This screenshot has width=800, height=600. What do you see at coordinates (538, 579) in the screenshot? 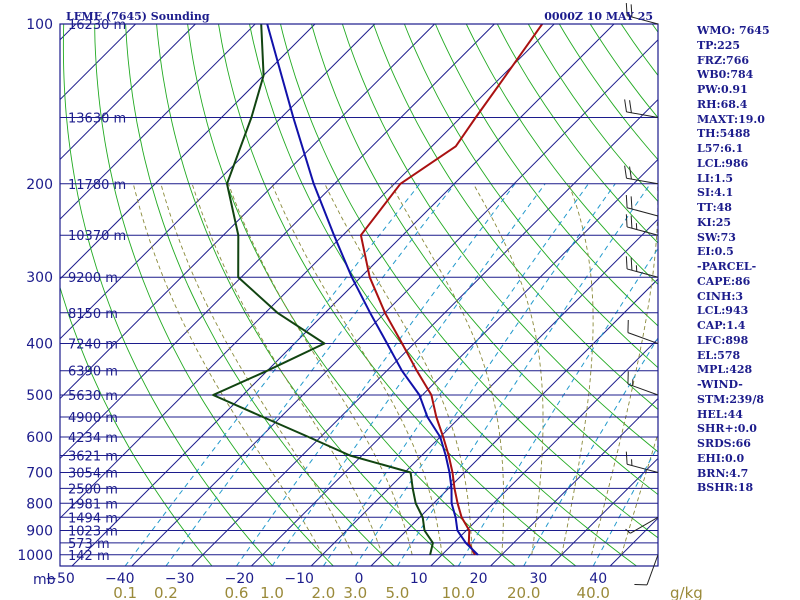
I see `temperature-tick-label: 30` at bounding box center [538, 579].